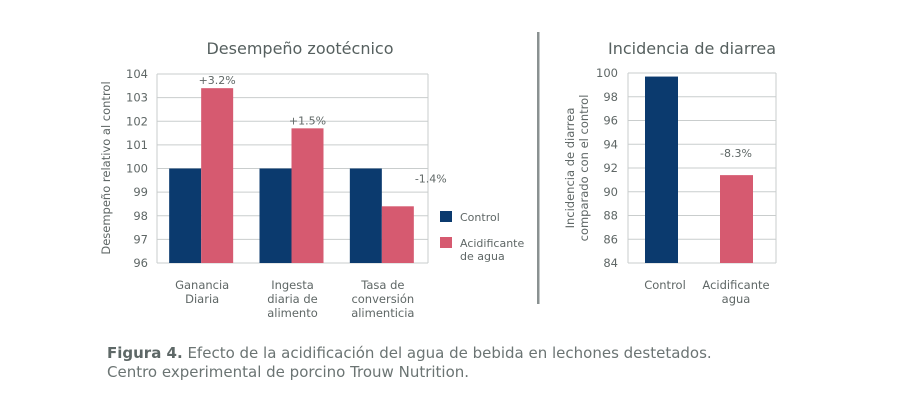 The height and width of the screenshot is (416, 900). I want to click on chart-title-performance: Desempeño zootécnico, so click(299, 48).